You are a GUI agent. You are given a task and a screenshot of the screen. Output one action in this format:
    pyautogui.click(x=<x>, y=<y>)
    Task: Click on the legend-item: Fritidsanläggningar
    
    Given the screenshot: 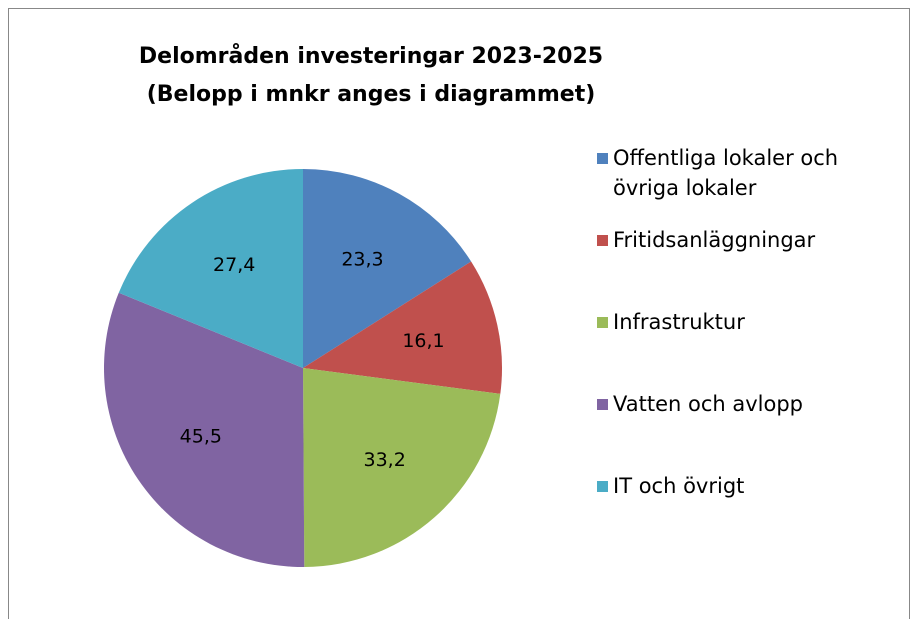 What is the action you would take?
    pyautogui.click(x=747, y=240)
    